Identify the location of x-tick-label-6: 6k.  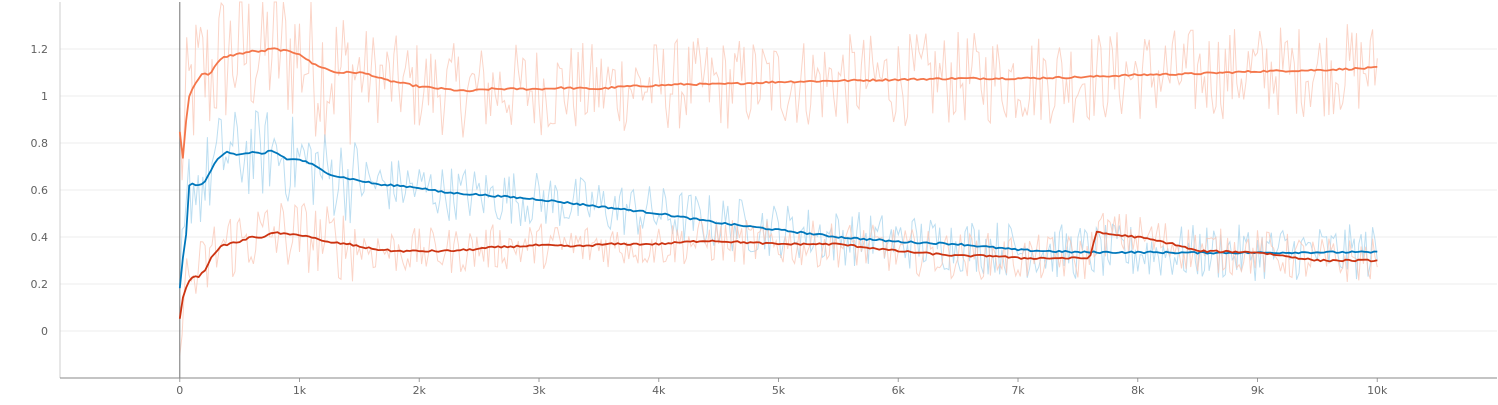
(899, 390).